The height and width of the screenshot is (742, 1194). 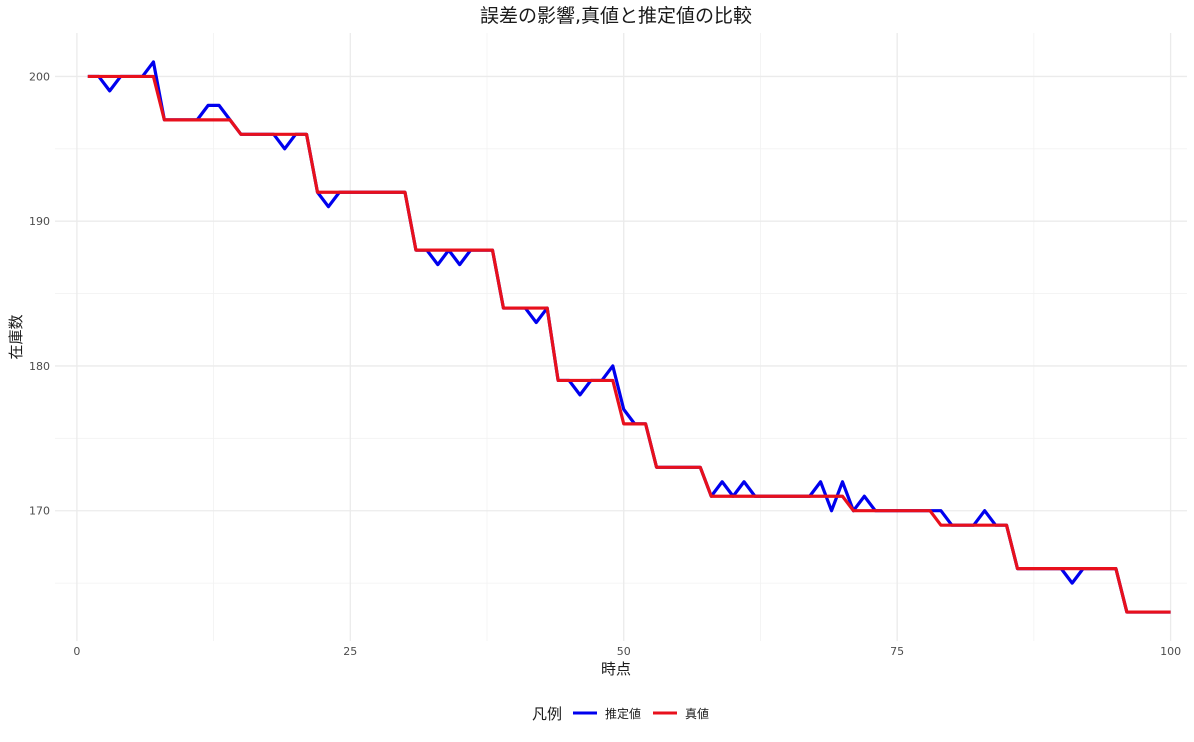 I want to click on legend-label-true: 真値, so click(x=697, y=713).